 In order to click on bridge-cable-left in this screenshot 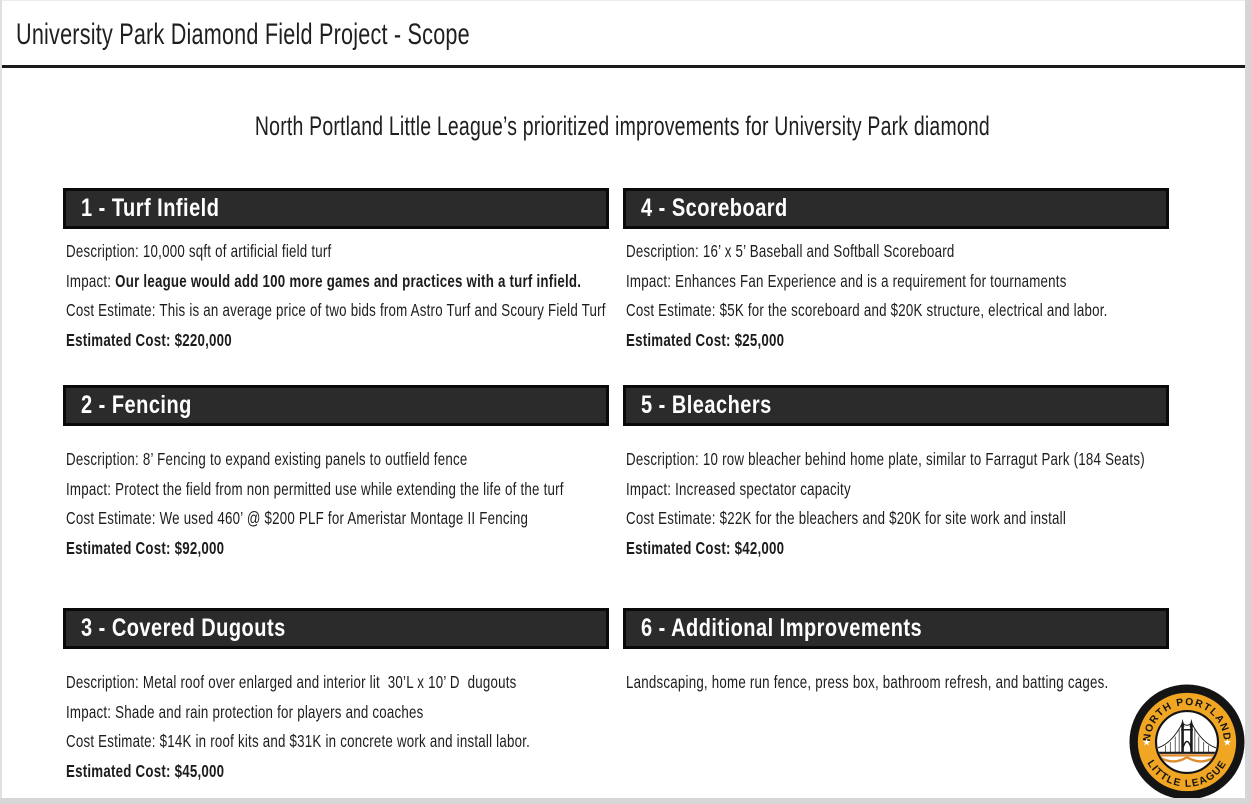, I will do `click(1170, 735)`.